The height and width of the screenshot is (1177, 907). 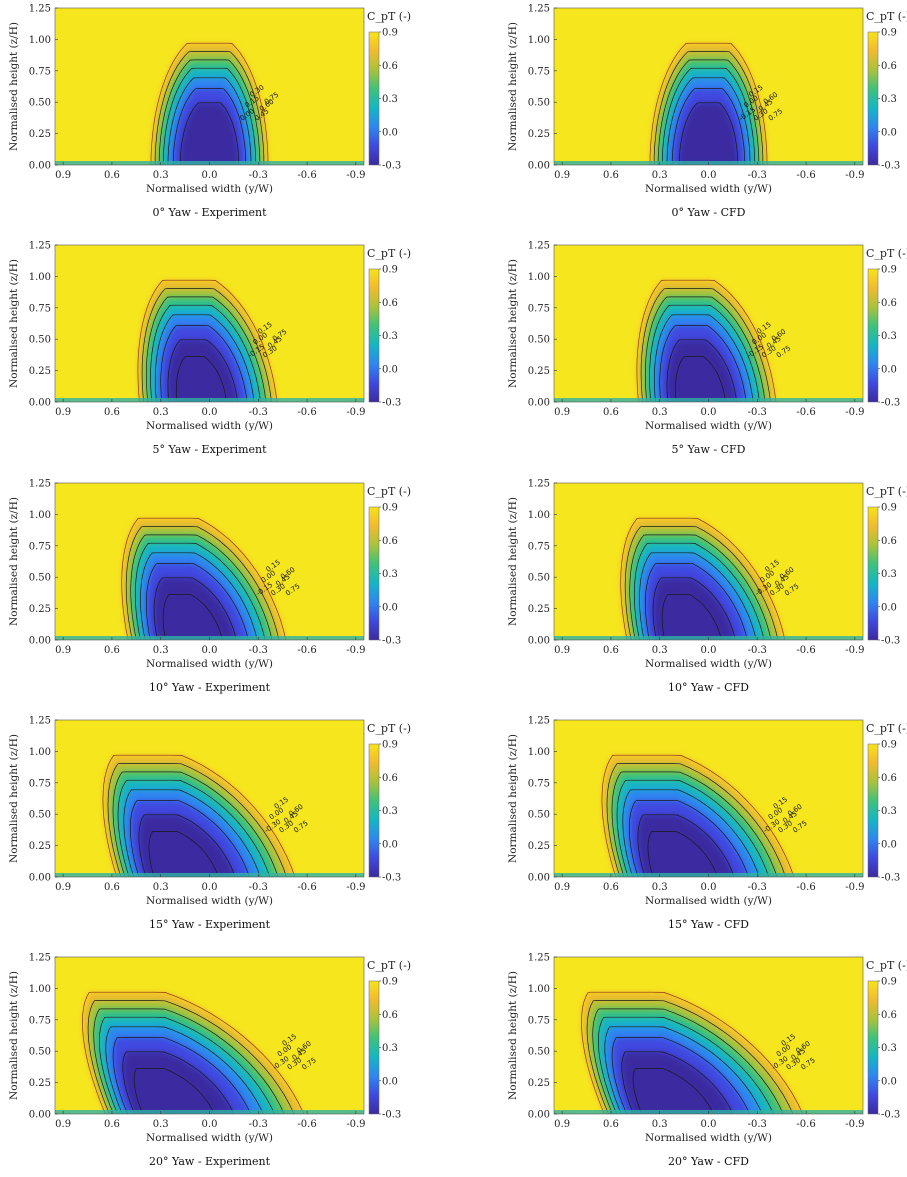 What do you see at coordinates (709, 449) in the screenshot?
I see `panel-caption: 5° Yaw - CFD` at bounding box center [709, 449].